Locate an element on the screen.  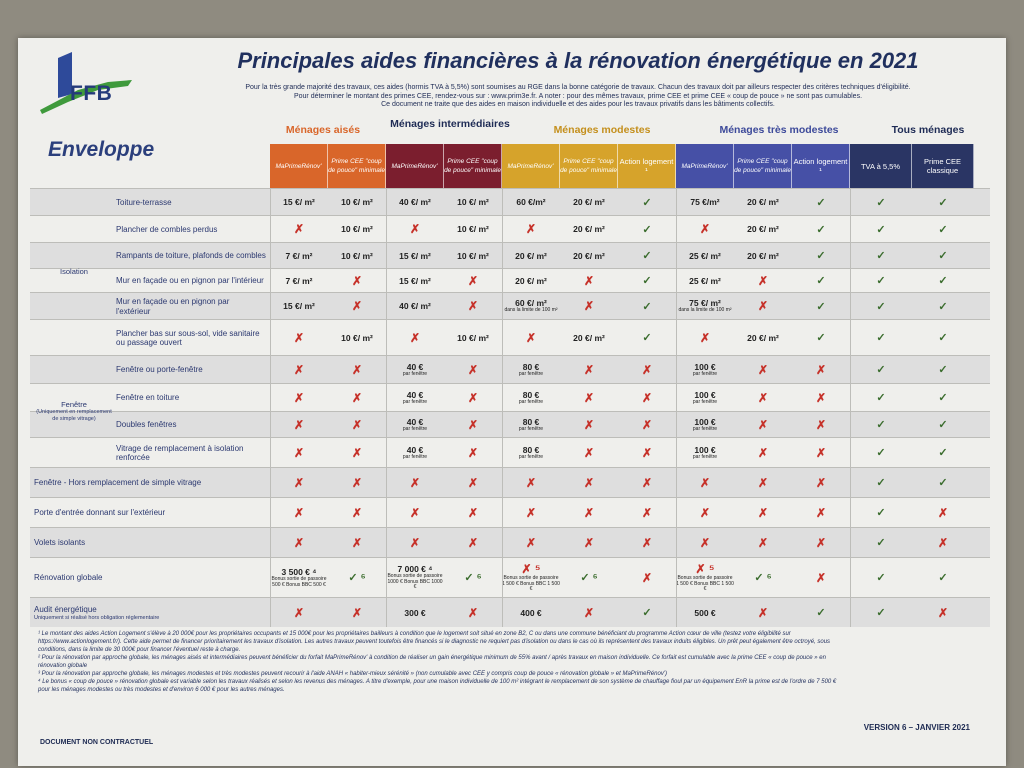
cell-value: 500 € is located at coordinates (705, 612).